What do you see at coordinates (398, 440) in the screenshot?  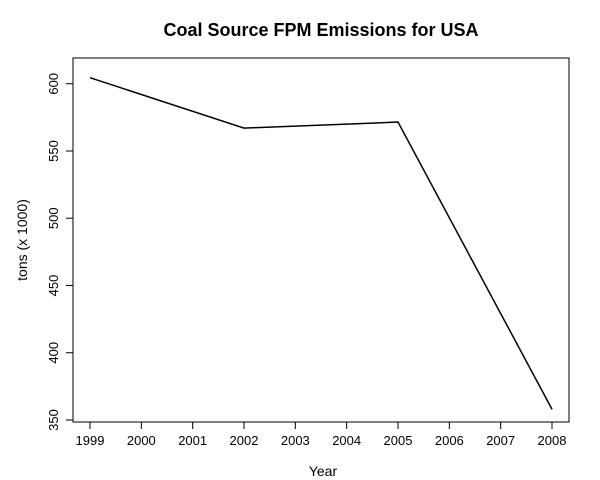 I see `x-tick-label: 2005` at bounding box center [398, 440].